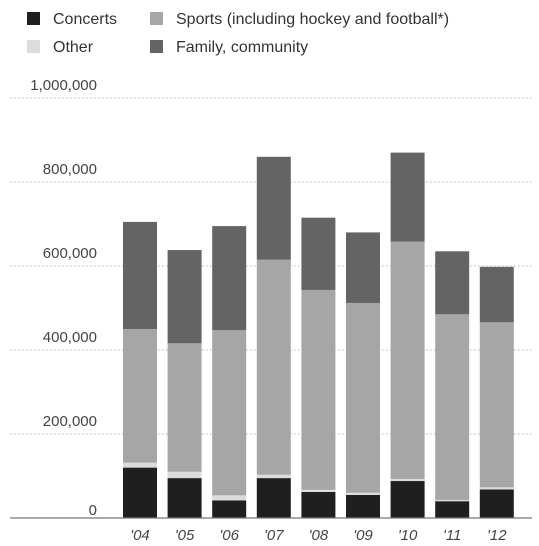  Describe the element at coordinates (312, 19) in the screenshot. I see `legend-label-sports: Sports (including hockey and football*)` at that location.